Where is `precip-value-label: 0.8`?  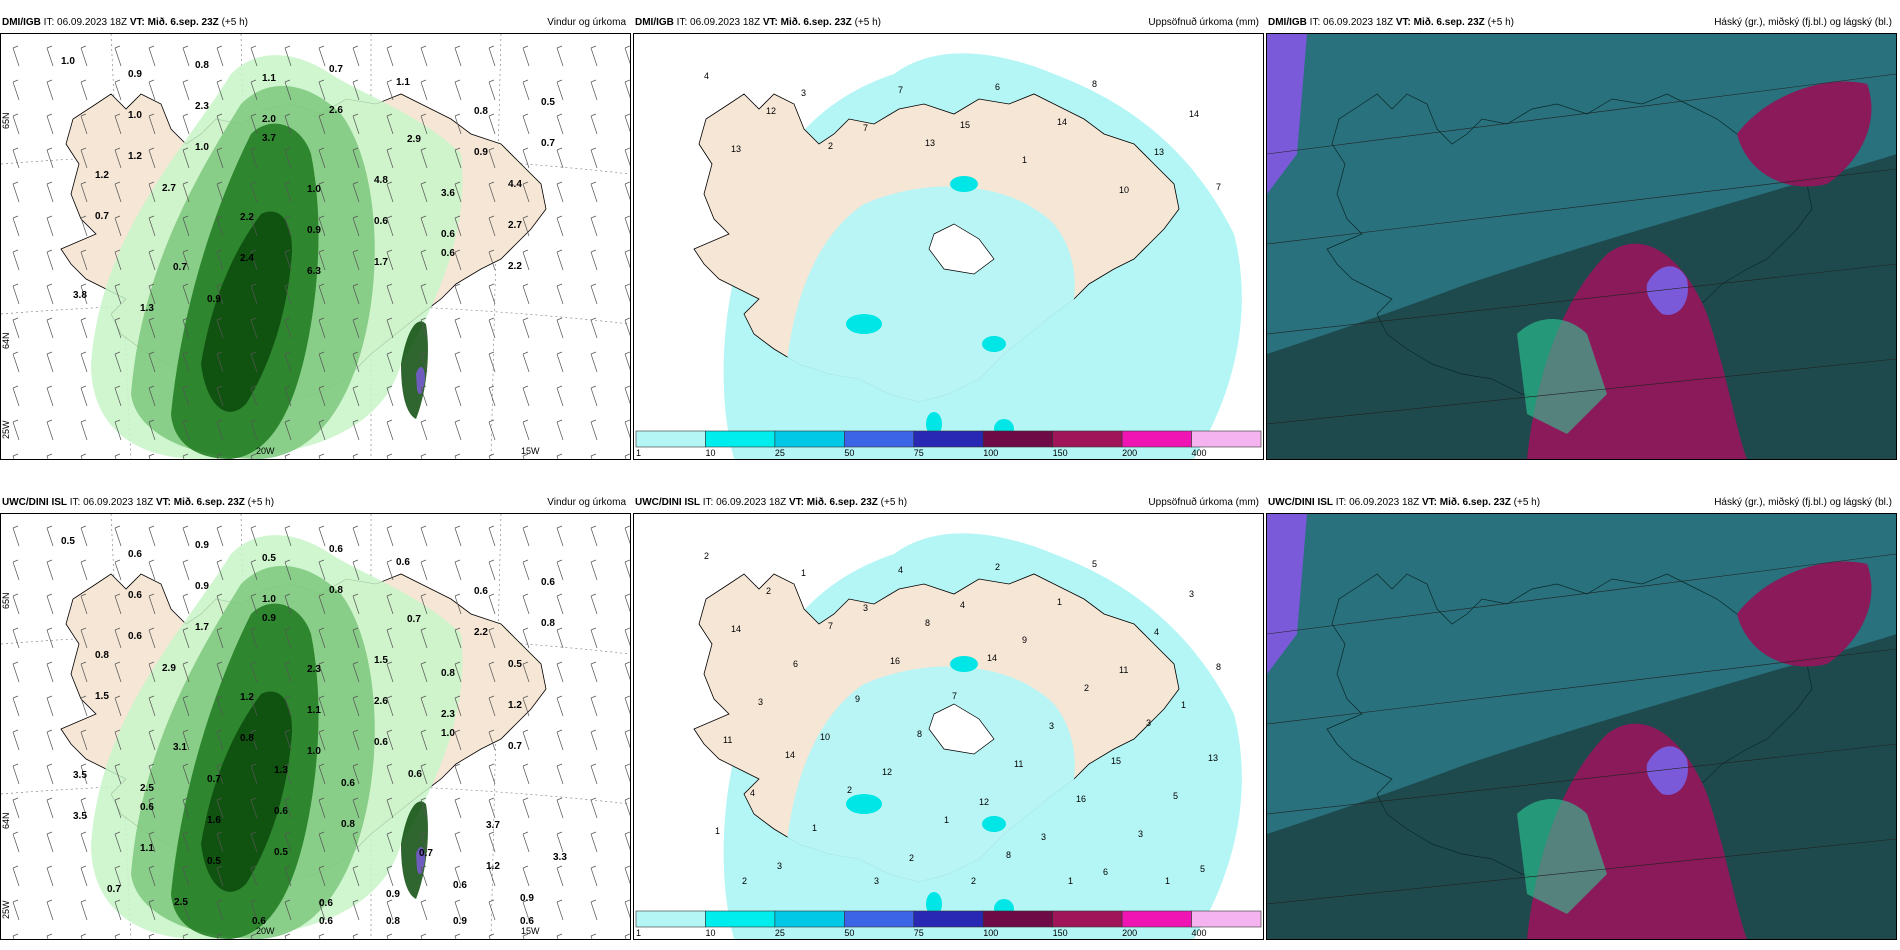
precip-value-label: 0.8 is located at coordinates (336, 590).